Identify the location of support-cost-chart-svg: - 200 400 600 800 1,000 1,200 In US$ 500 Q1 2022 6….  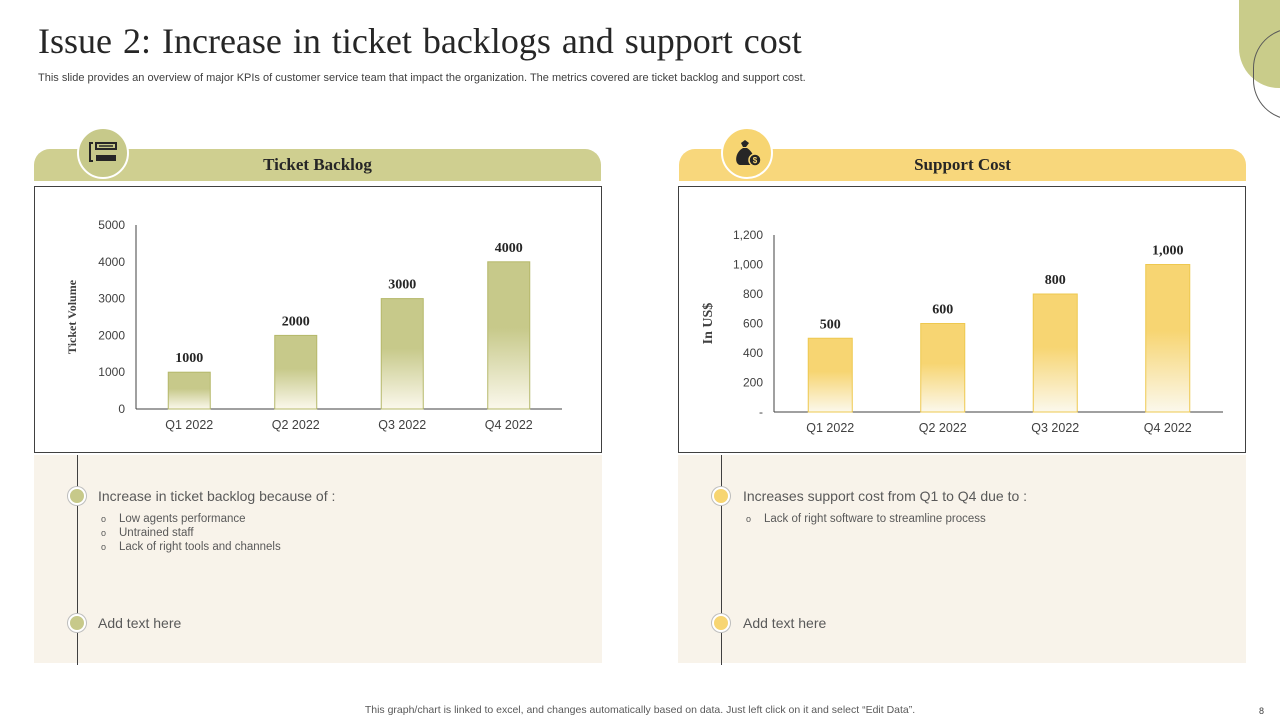
(962, 331).